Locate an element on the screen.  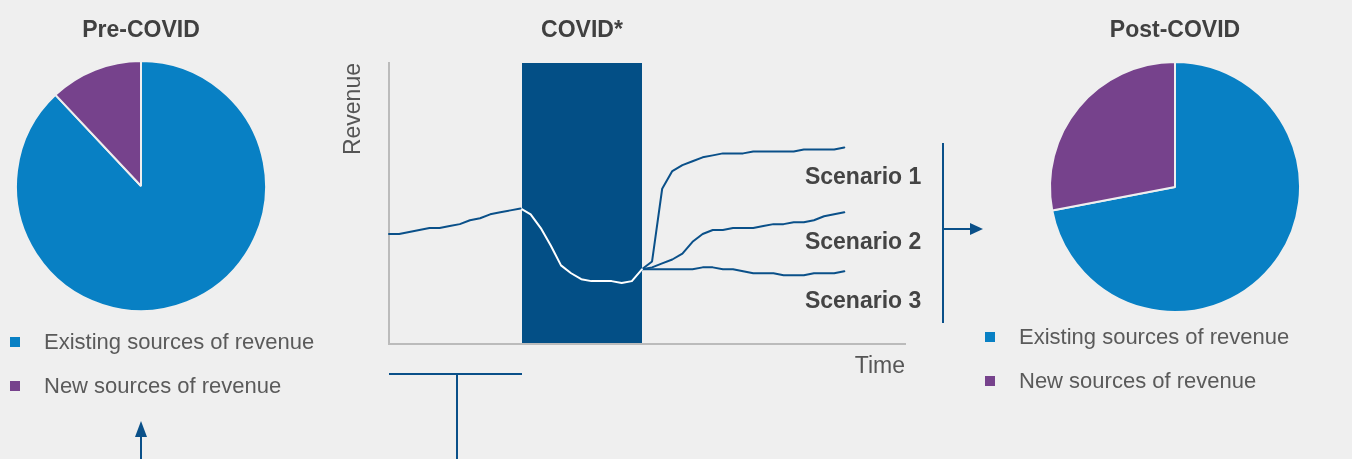
chart-title: COVID* is located at coordinates (582, 29).